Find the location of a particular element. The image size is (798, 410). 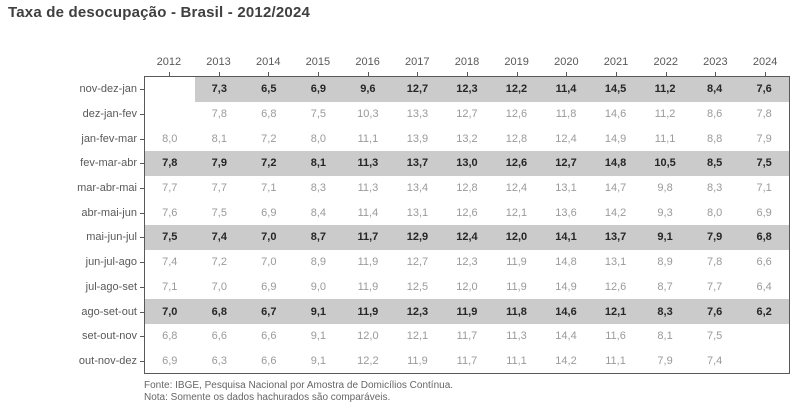

column-header-year: 2016 is located at coordinates (368, 66).